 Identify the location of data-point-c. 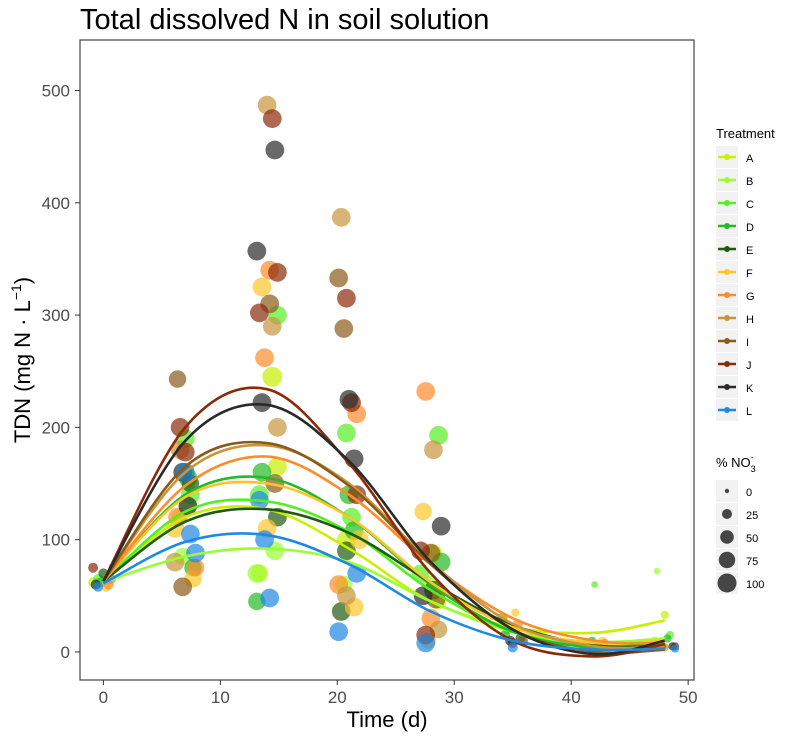
(594, 584).